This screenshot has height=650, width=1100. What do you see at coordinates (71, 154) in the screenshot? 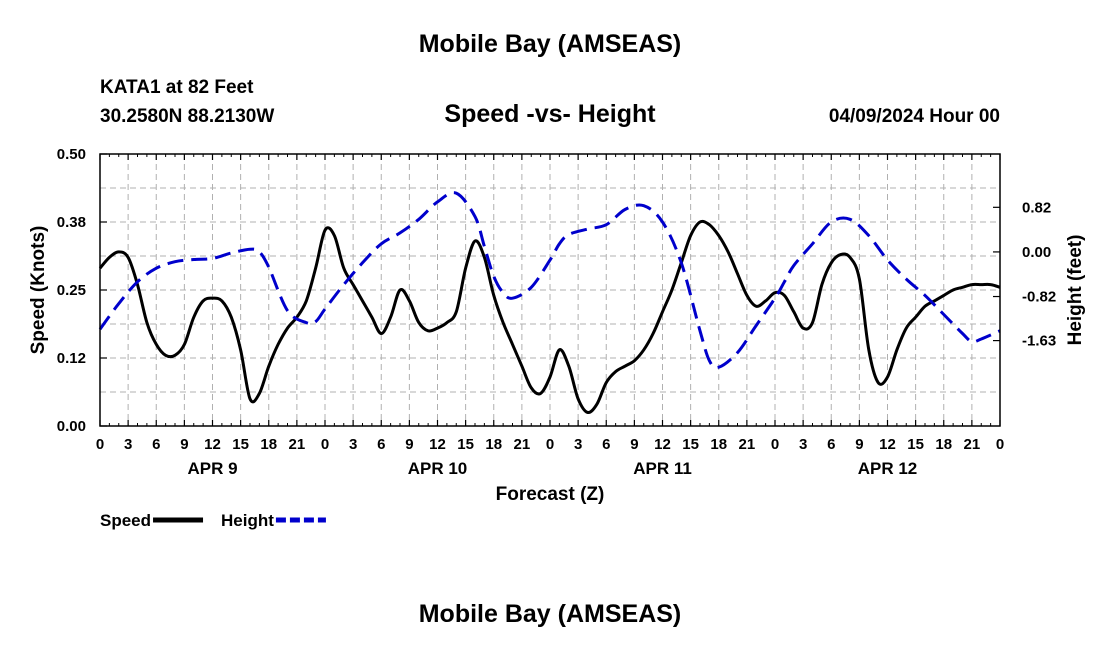
I see `y-left-tick-label: 0.50` at bounding box center [71, 154].